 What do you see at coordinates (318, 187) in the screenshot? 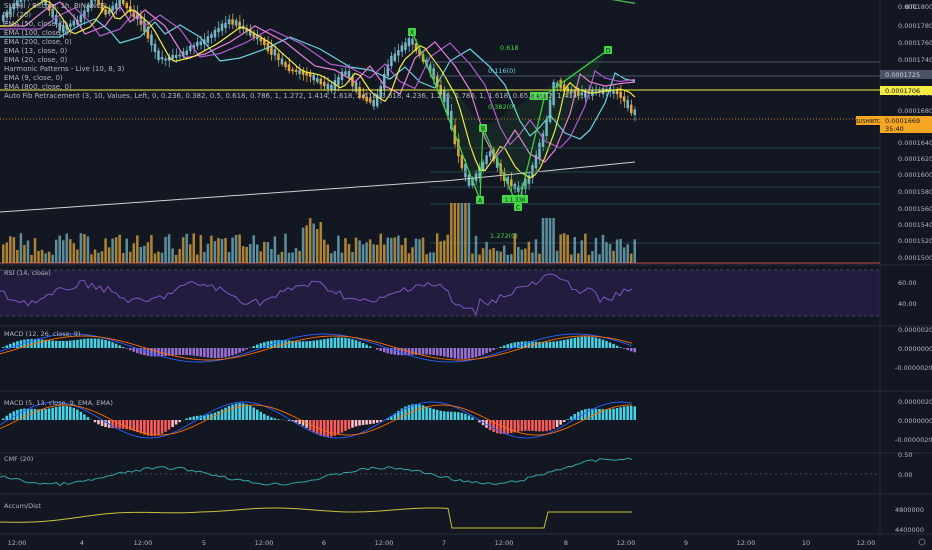
I see `ema-800-line` at bounding box center [318, 187].